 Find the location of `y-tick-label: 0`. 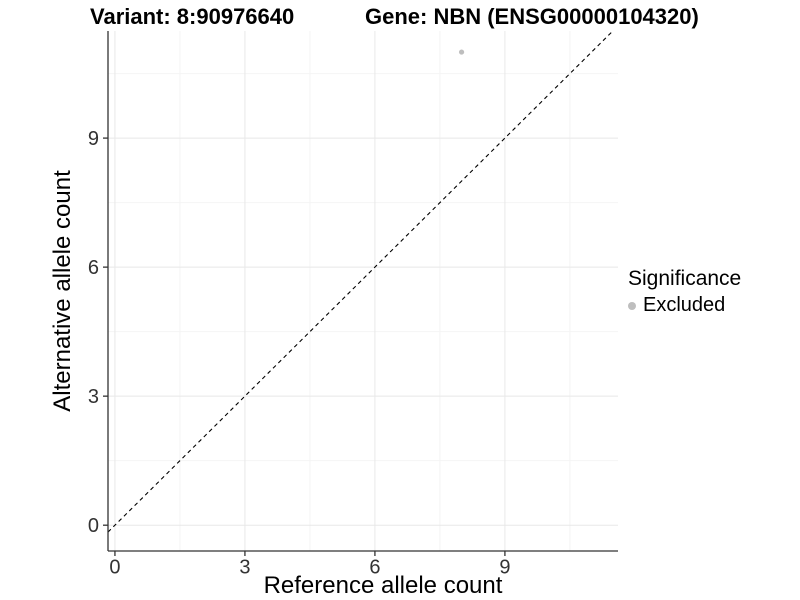

y-tick-label: 0 is located at coordinates (93, 526).